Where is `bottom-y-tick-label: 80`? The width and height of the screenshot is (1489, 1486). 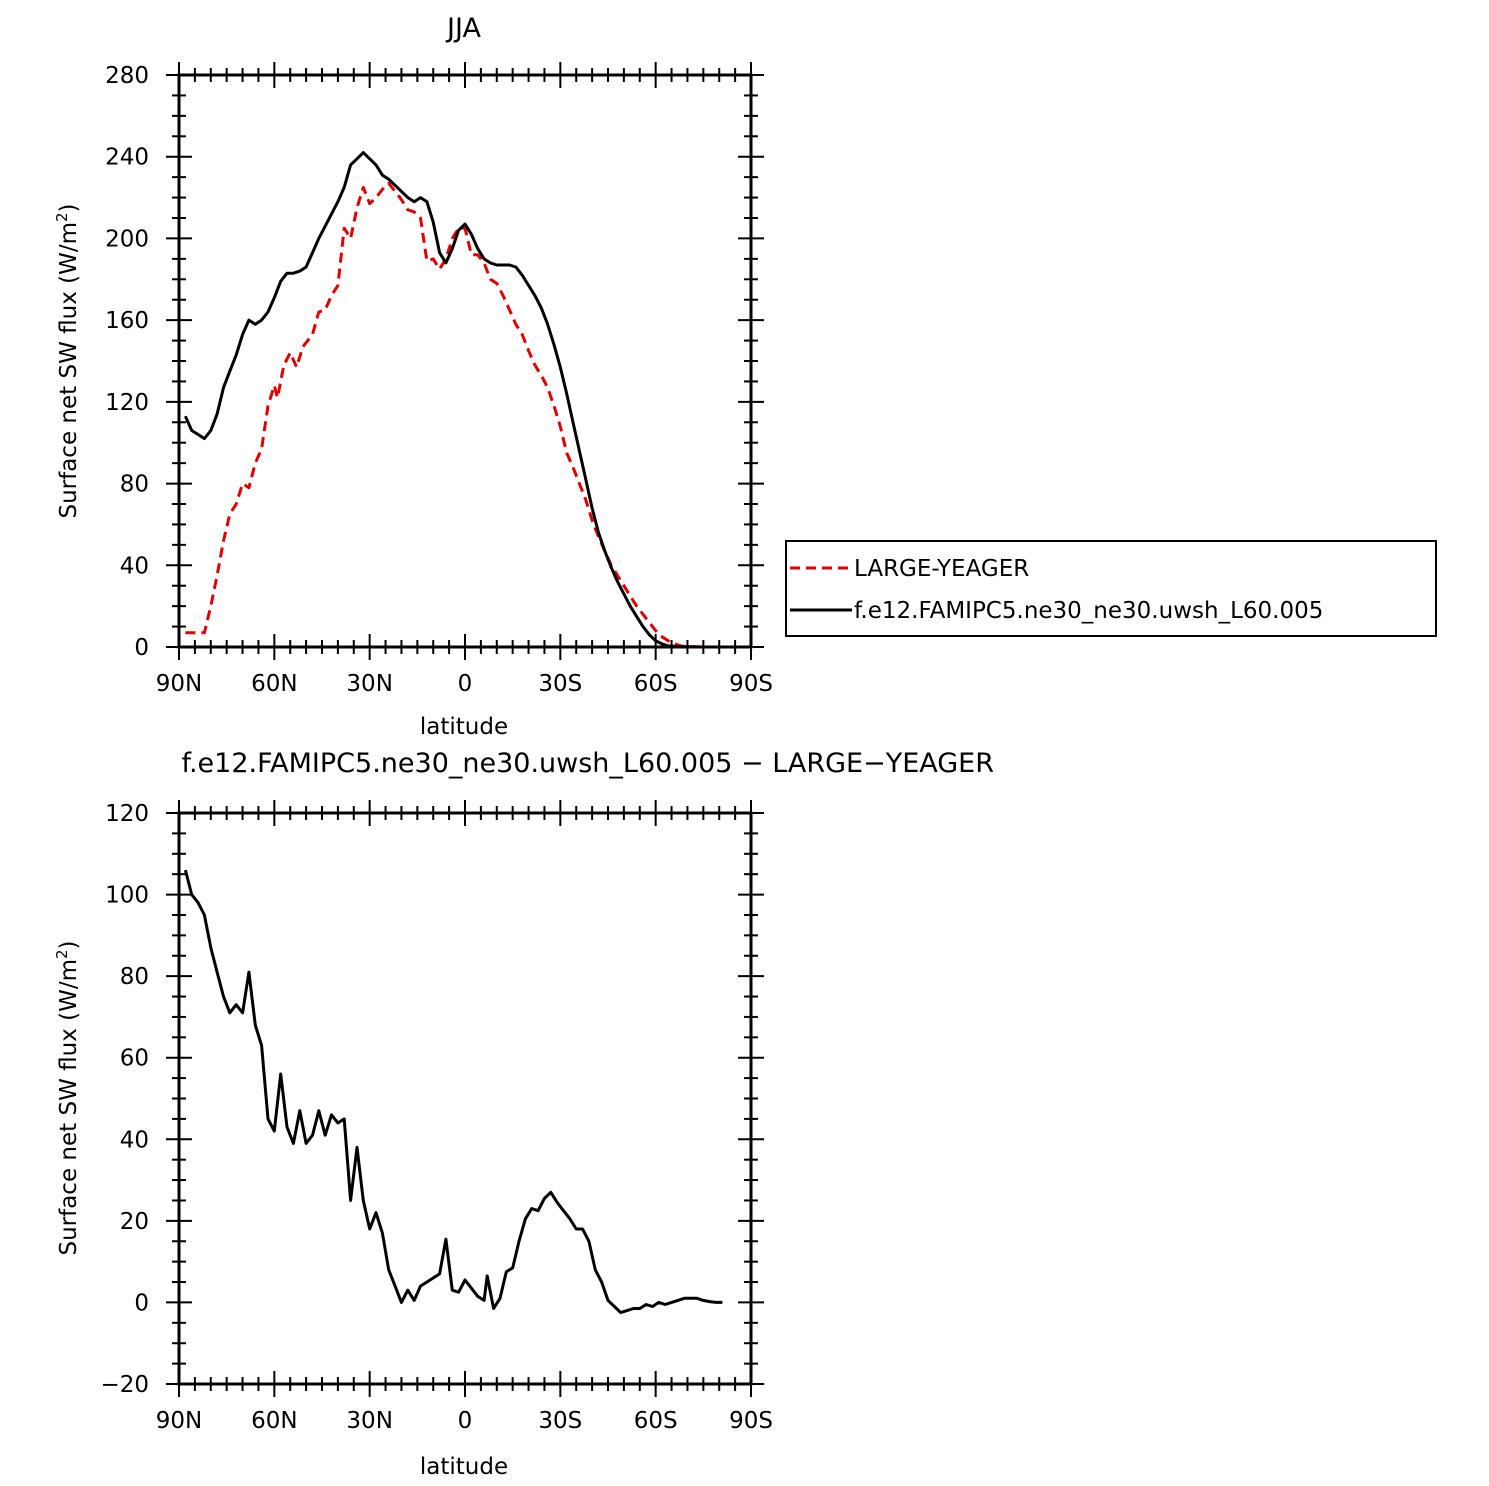 bottom-y-tick-label: 80 is located at coordinates (134, 977).